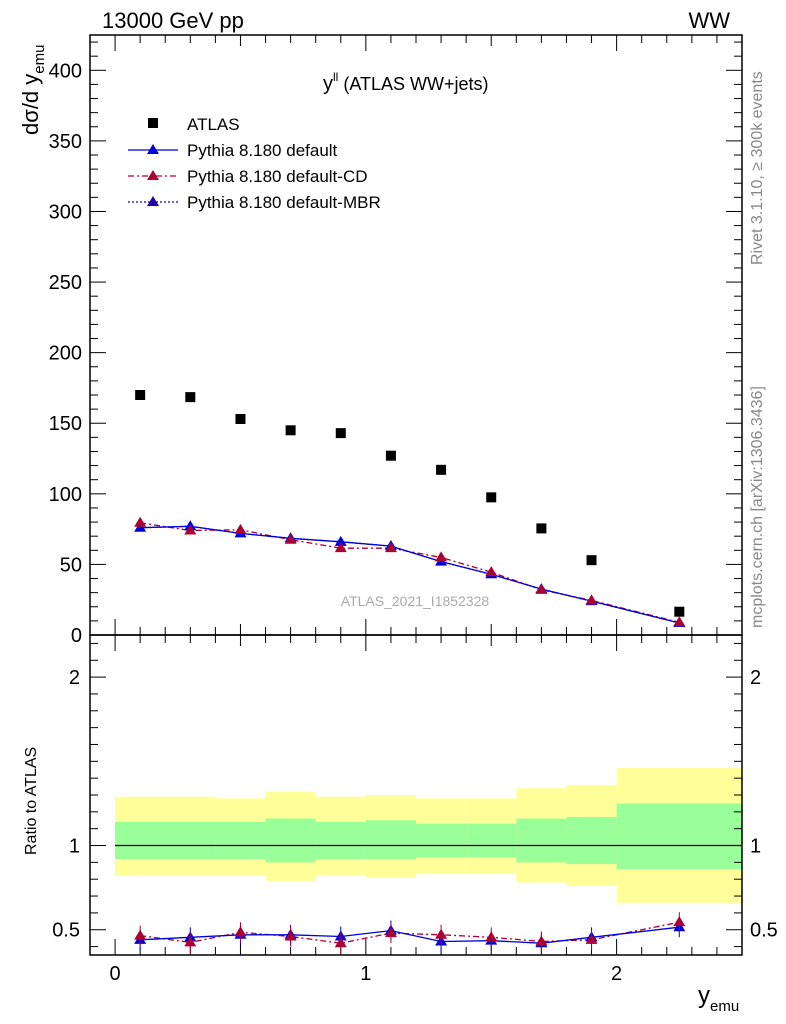 This screenshot has width=786, height=1024. I want to click on main-marker-default, so click(340, 540).